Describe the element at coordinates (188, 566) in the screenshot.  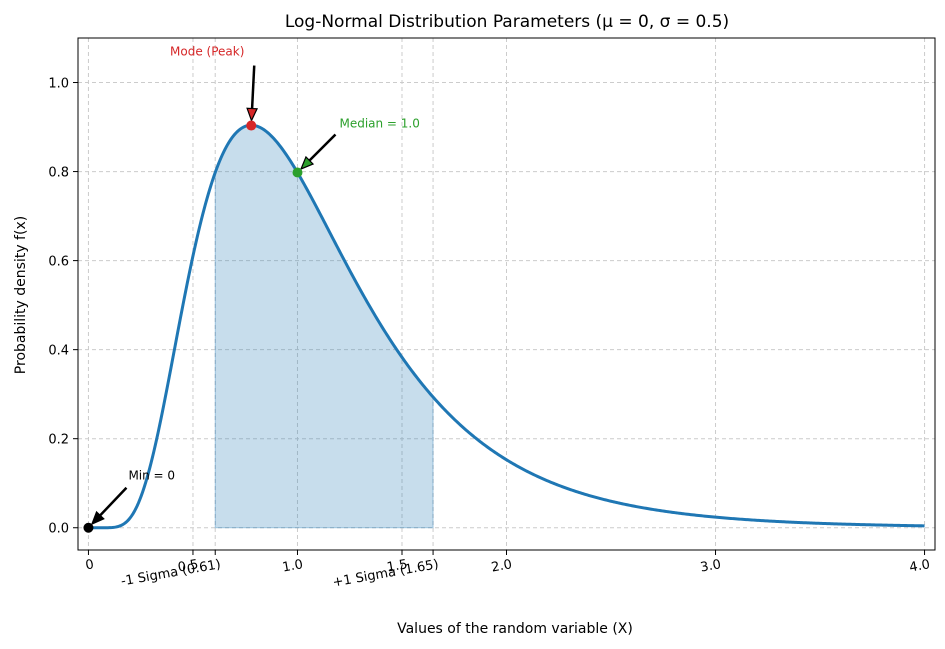
I see `x-tick-label: 0.5` at that location.